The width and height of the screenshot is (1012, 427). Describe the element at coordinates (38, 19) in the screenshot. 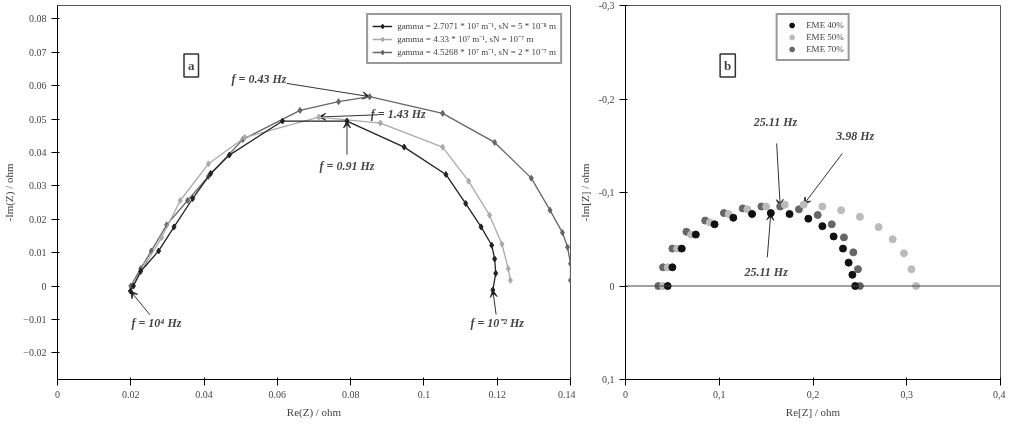

I see `y-tick-label: 0.08` at that location.